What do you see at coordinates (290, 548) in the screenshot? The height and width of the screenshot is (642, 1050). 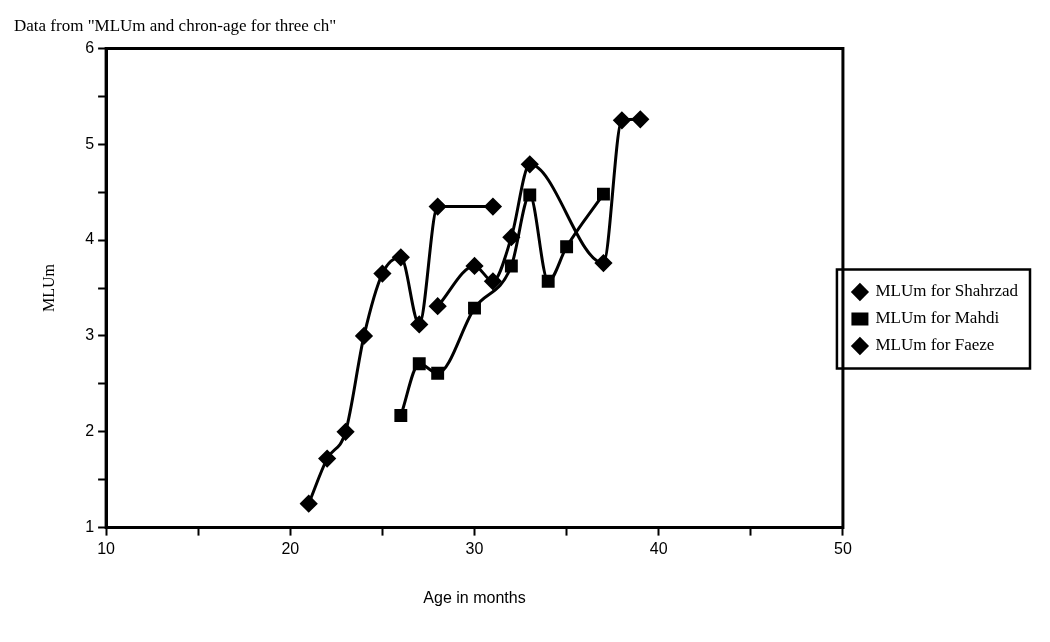 I see `x-tick-label: 20` at bounding box center [290, 548].